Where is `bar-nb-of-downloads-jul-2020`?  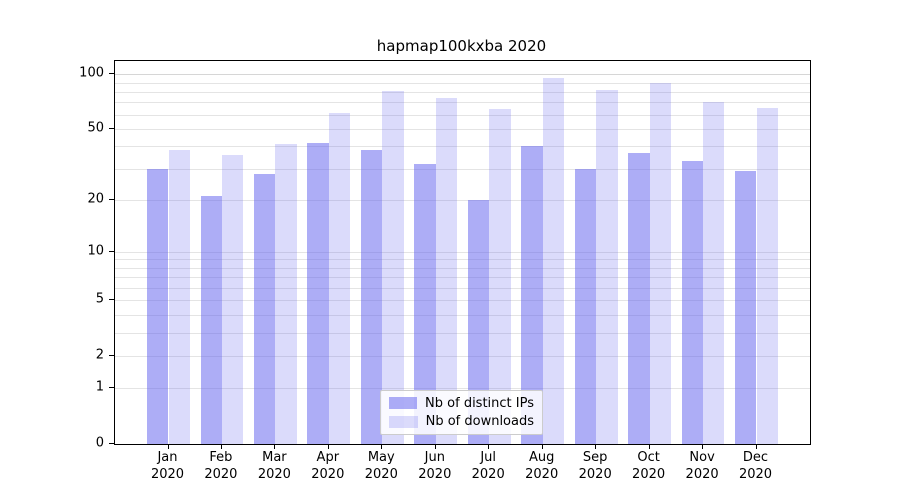 bar-nb-of-downloads-jul-2020 is located at coordinates (500, 276).